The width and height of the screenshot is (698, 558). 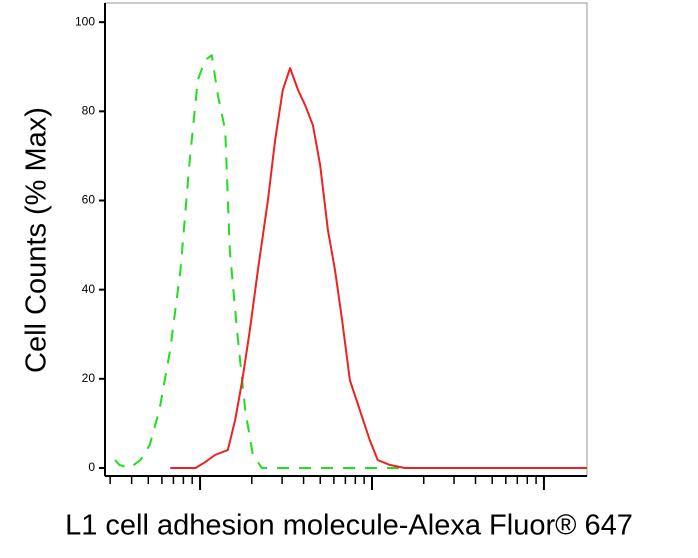 What do you see at coordinates (89, 200) in the screenshot?
I see `y-tick-label: 60` at bounding box center [89, 200].